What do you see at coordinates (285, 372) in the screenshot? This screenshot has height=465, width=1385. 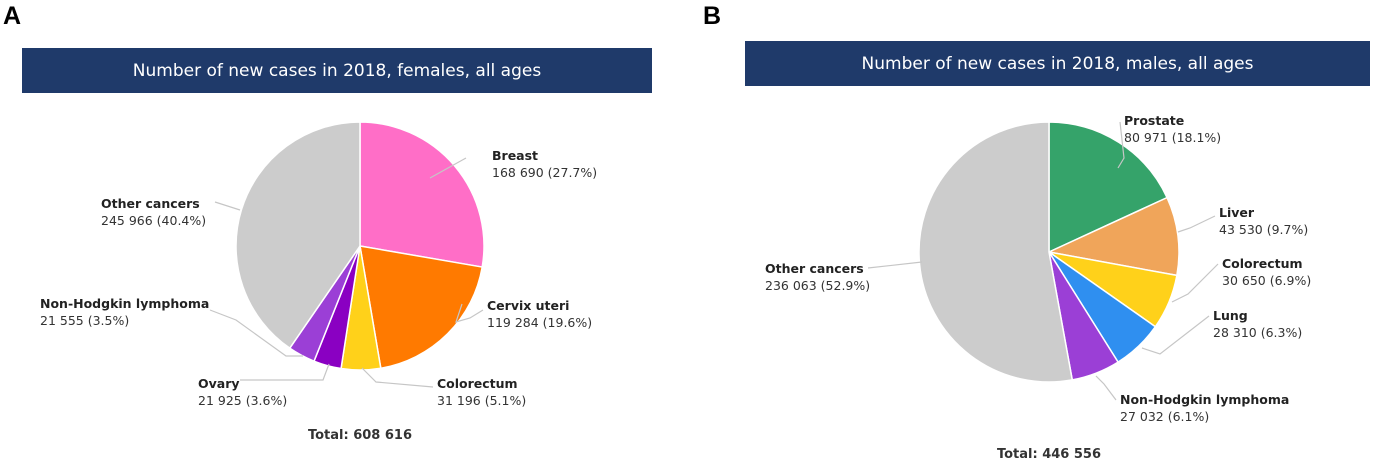 I see `pie-a-leader-ovary` at bounding box center [285, 372].